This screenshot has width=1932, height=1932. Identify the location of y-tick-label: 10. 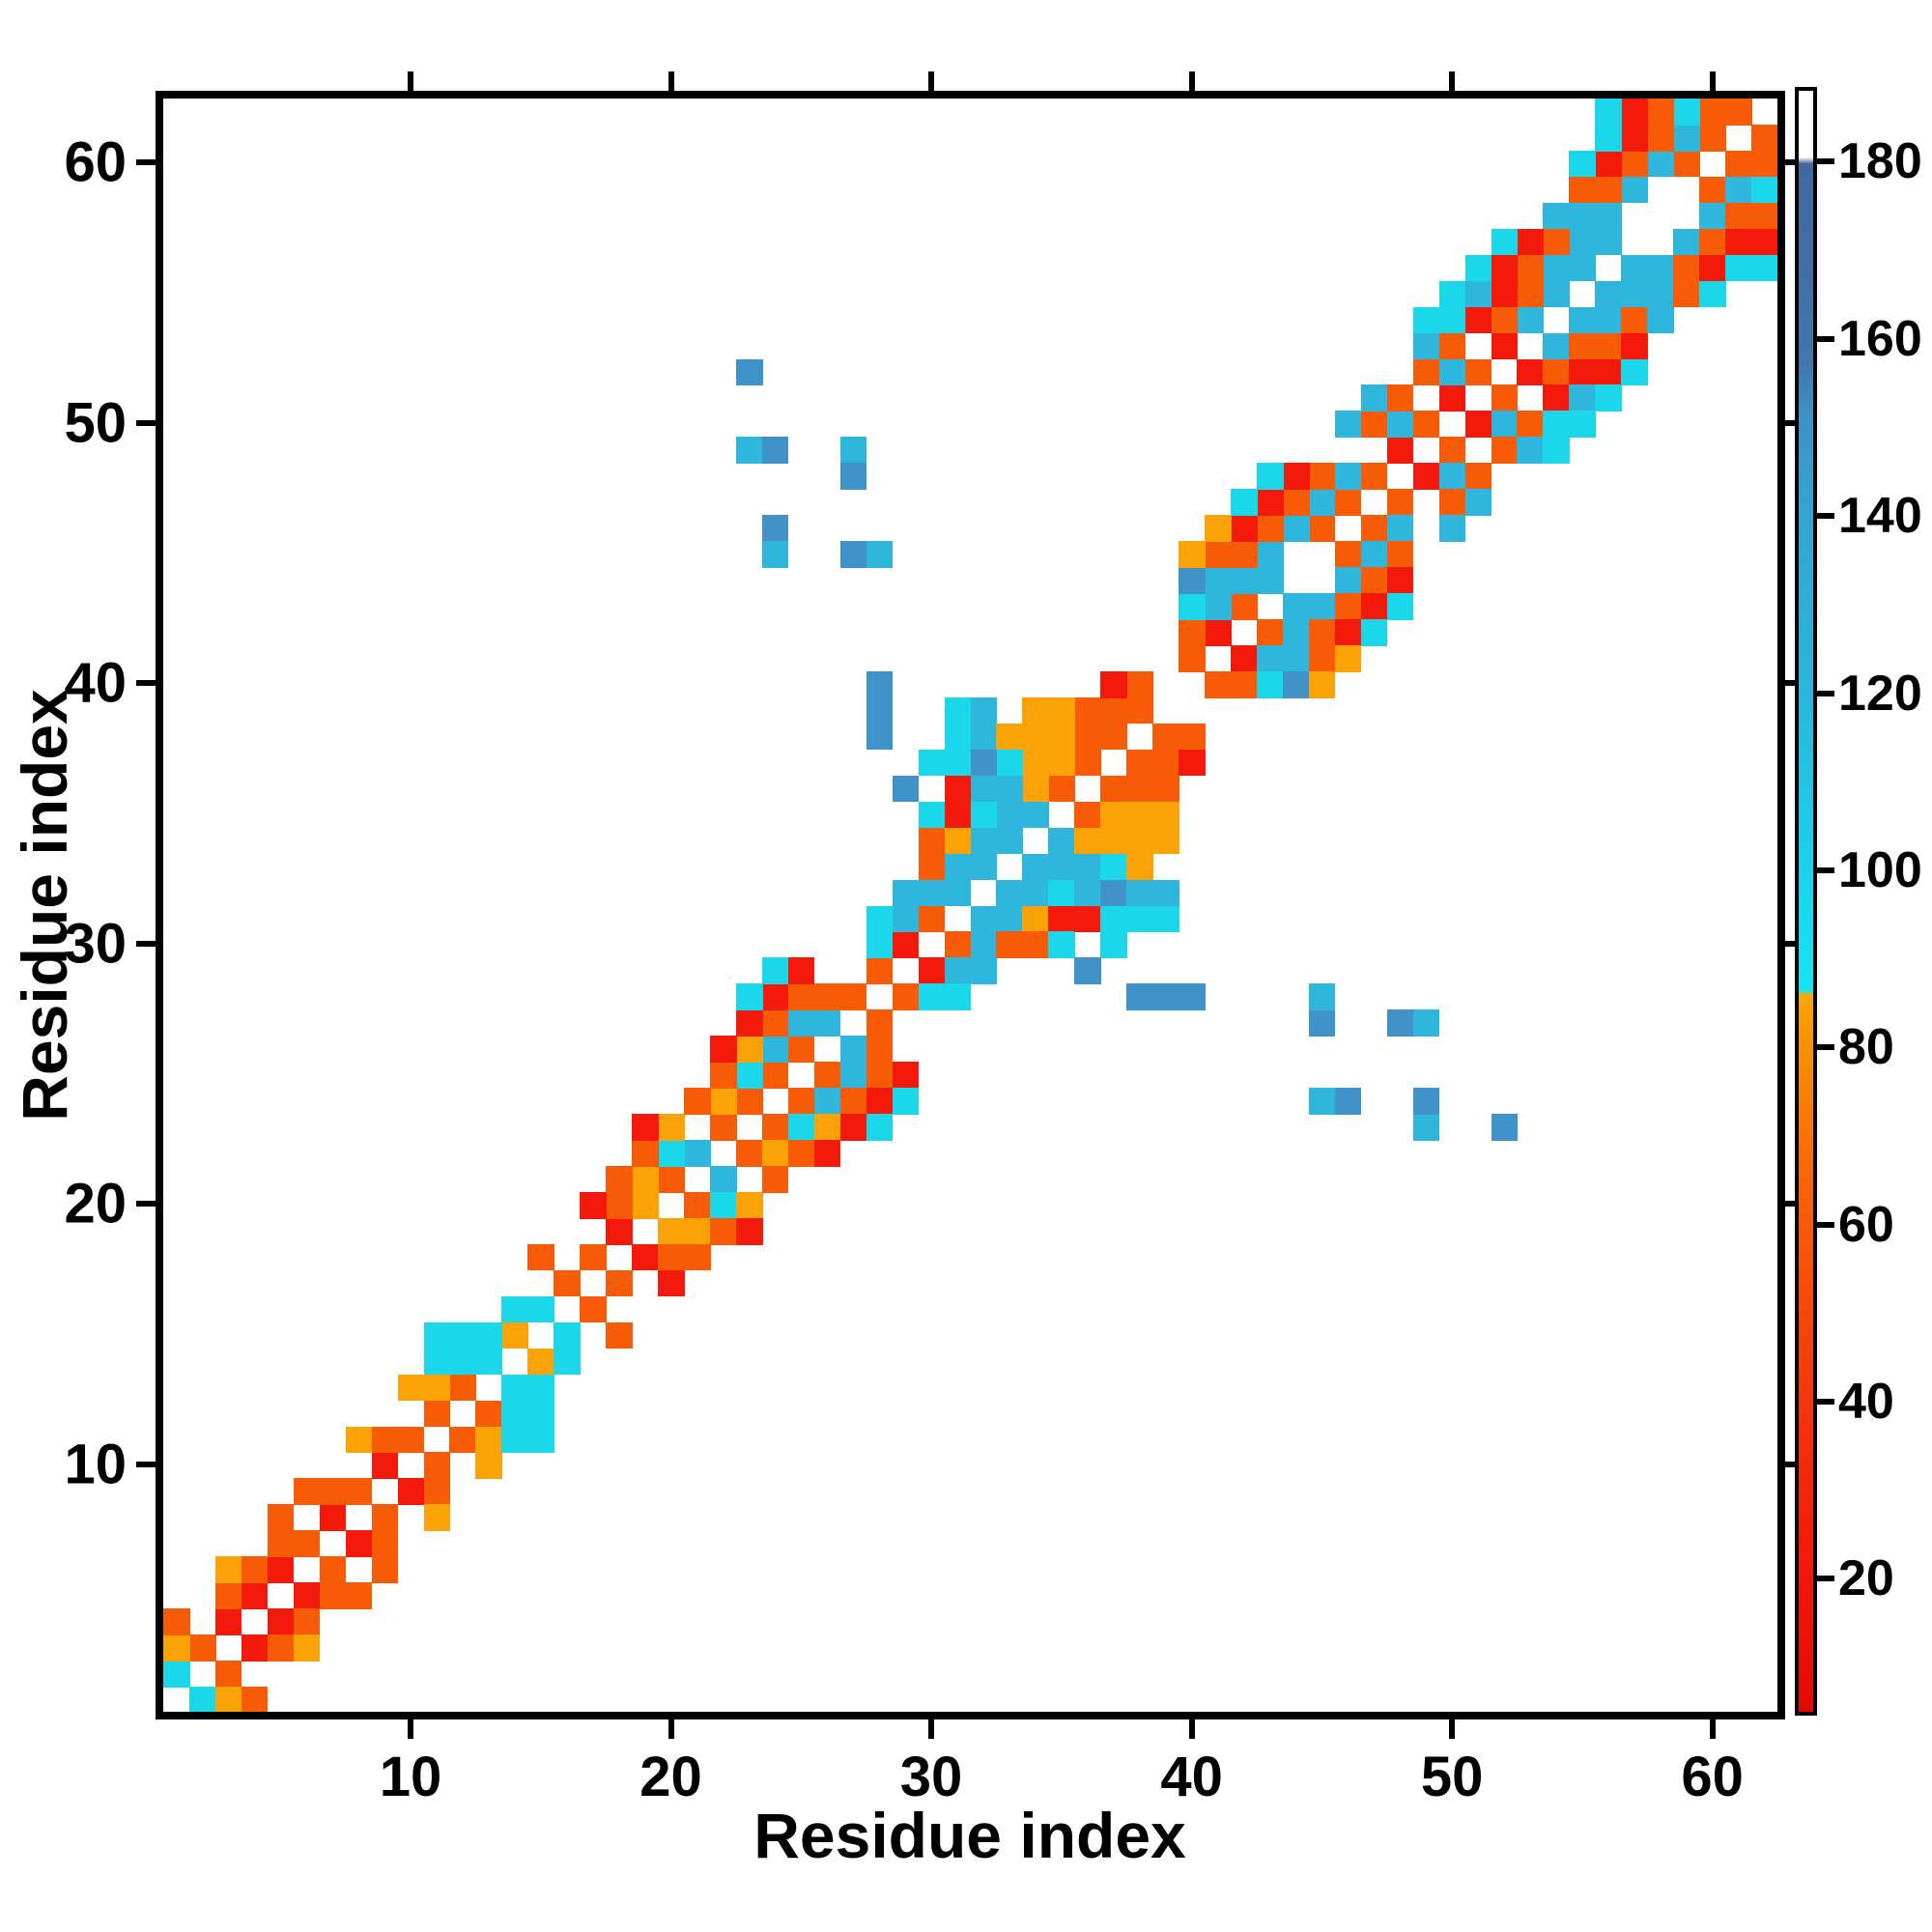
(95, 1464).